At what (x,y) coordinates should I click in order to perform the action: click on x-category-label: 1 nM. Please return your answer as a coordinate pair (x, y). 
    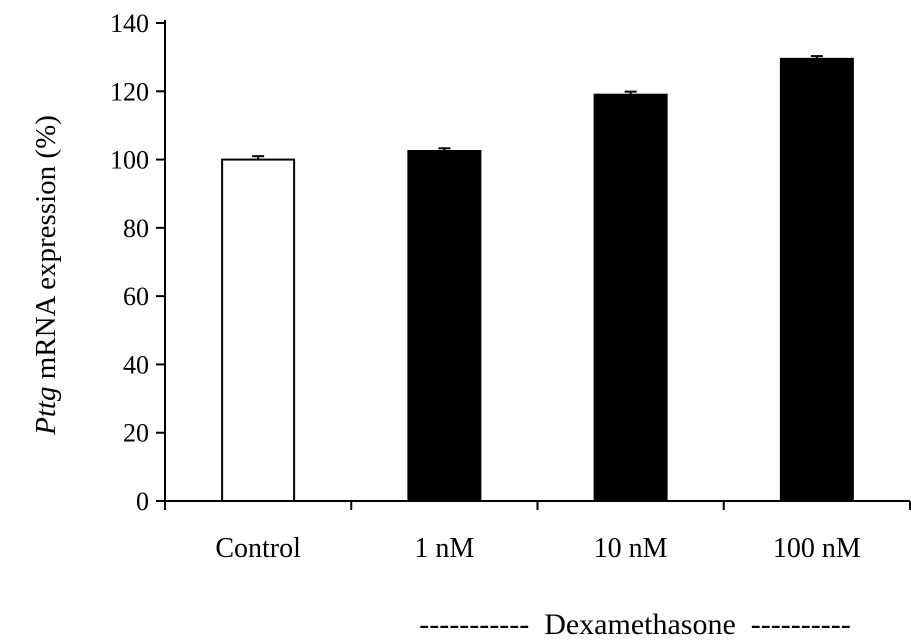
    Looking at the image, I should click on (444, 548).